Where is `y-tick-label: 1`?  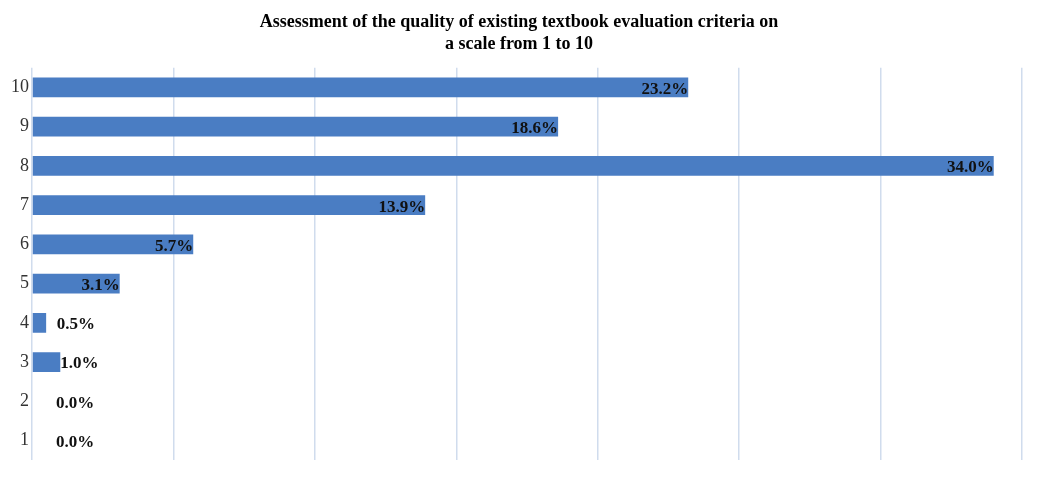 y-tick-label: 1 is located at coordinates (24, 439).